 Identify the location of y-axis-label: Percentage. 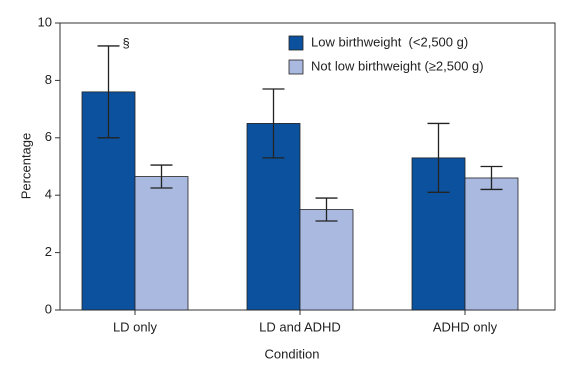
(25, 166).